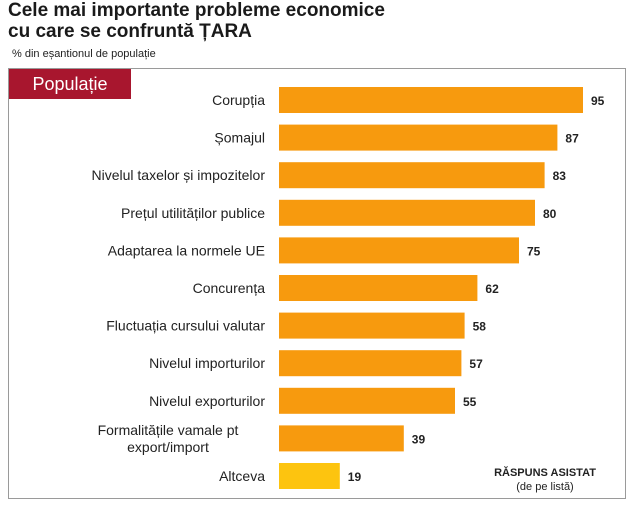  What do you see at coordinates (480, 327) in the screenshot?
I see `value-label-6: 58` at bounding box center [480, 327].